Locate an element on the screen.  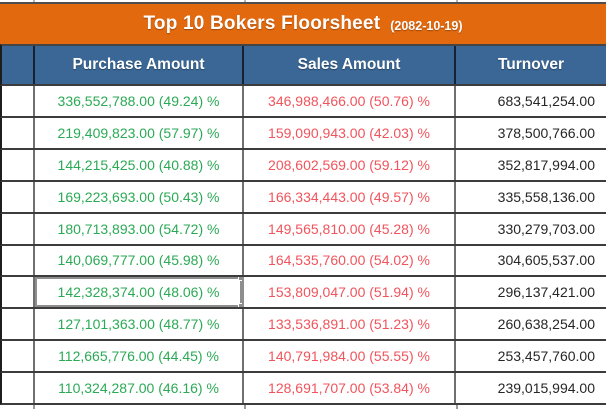
sales-amount-cell: 159,090,943.00 (42.03) % is located at coordinates (350, 132).